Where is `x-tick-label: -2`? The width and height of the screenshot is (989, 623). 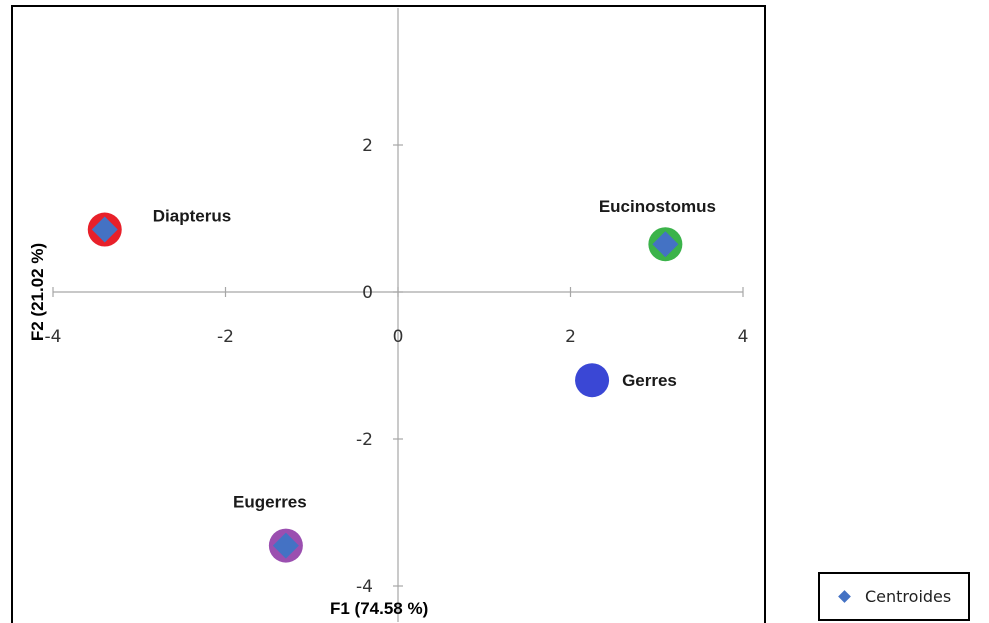
x-tick-label: -2 is located at coordinates (225, 337).